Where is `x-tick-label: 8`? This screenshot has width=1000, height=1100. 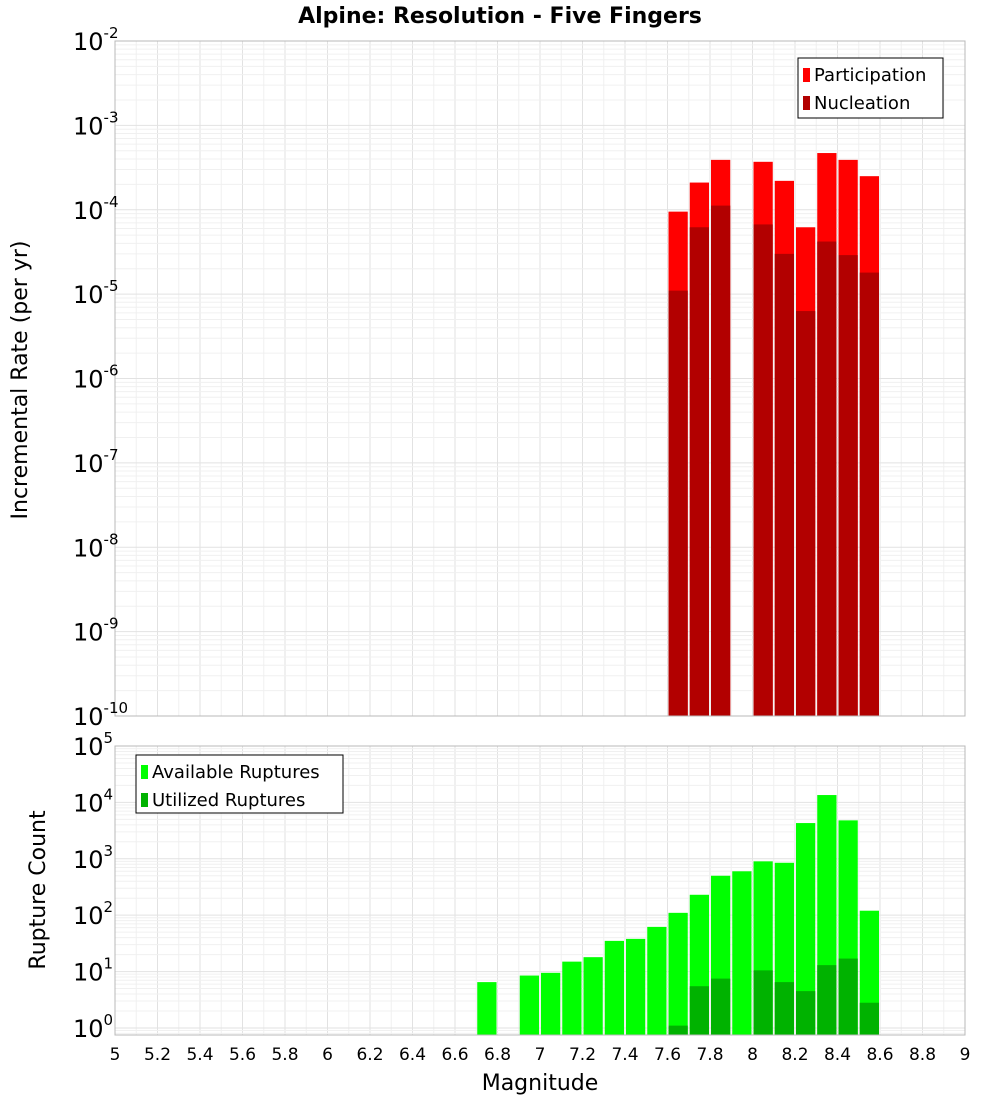 x-tick-label: 8 is located at coordinates (752, 1055).